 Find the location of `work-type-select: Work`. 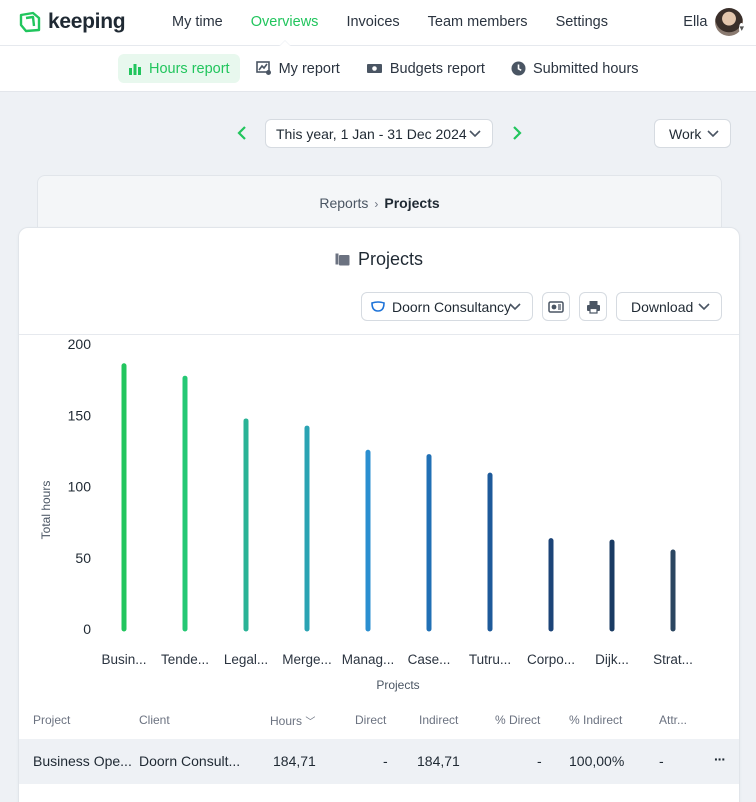

work-type-select: Work is located at coordinates (692, 133).